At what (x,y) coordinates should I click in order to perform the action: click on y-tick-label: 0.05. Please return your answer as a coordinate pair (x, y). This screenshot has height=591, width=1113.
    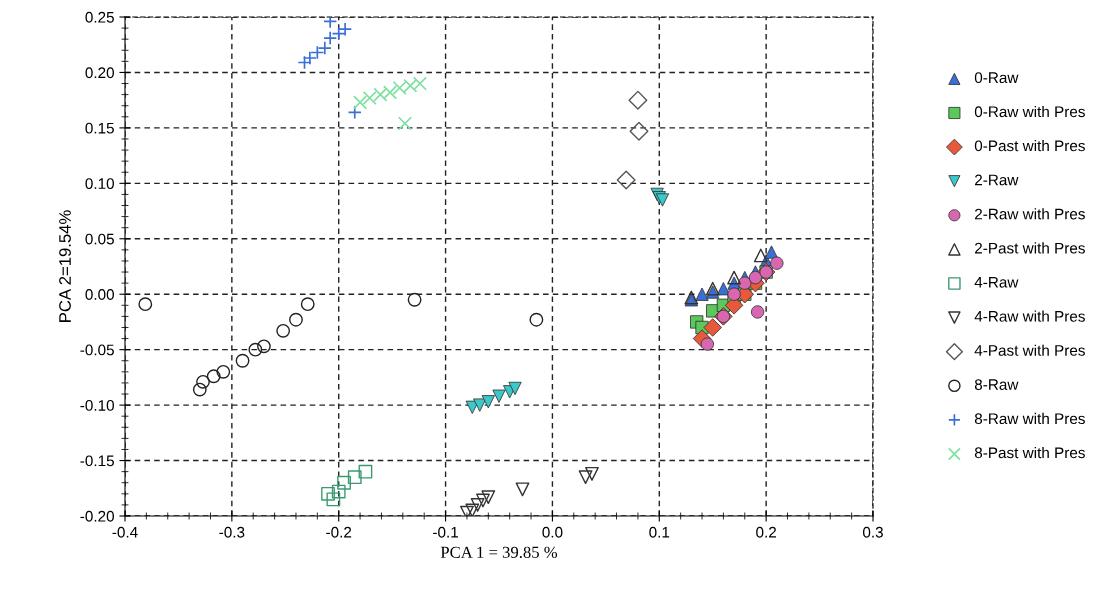
    Looking at the image, I should click on (99, 239).